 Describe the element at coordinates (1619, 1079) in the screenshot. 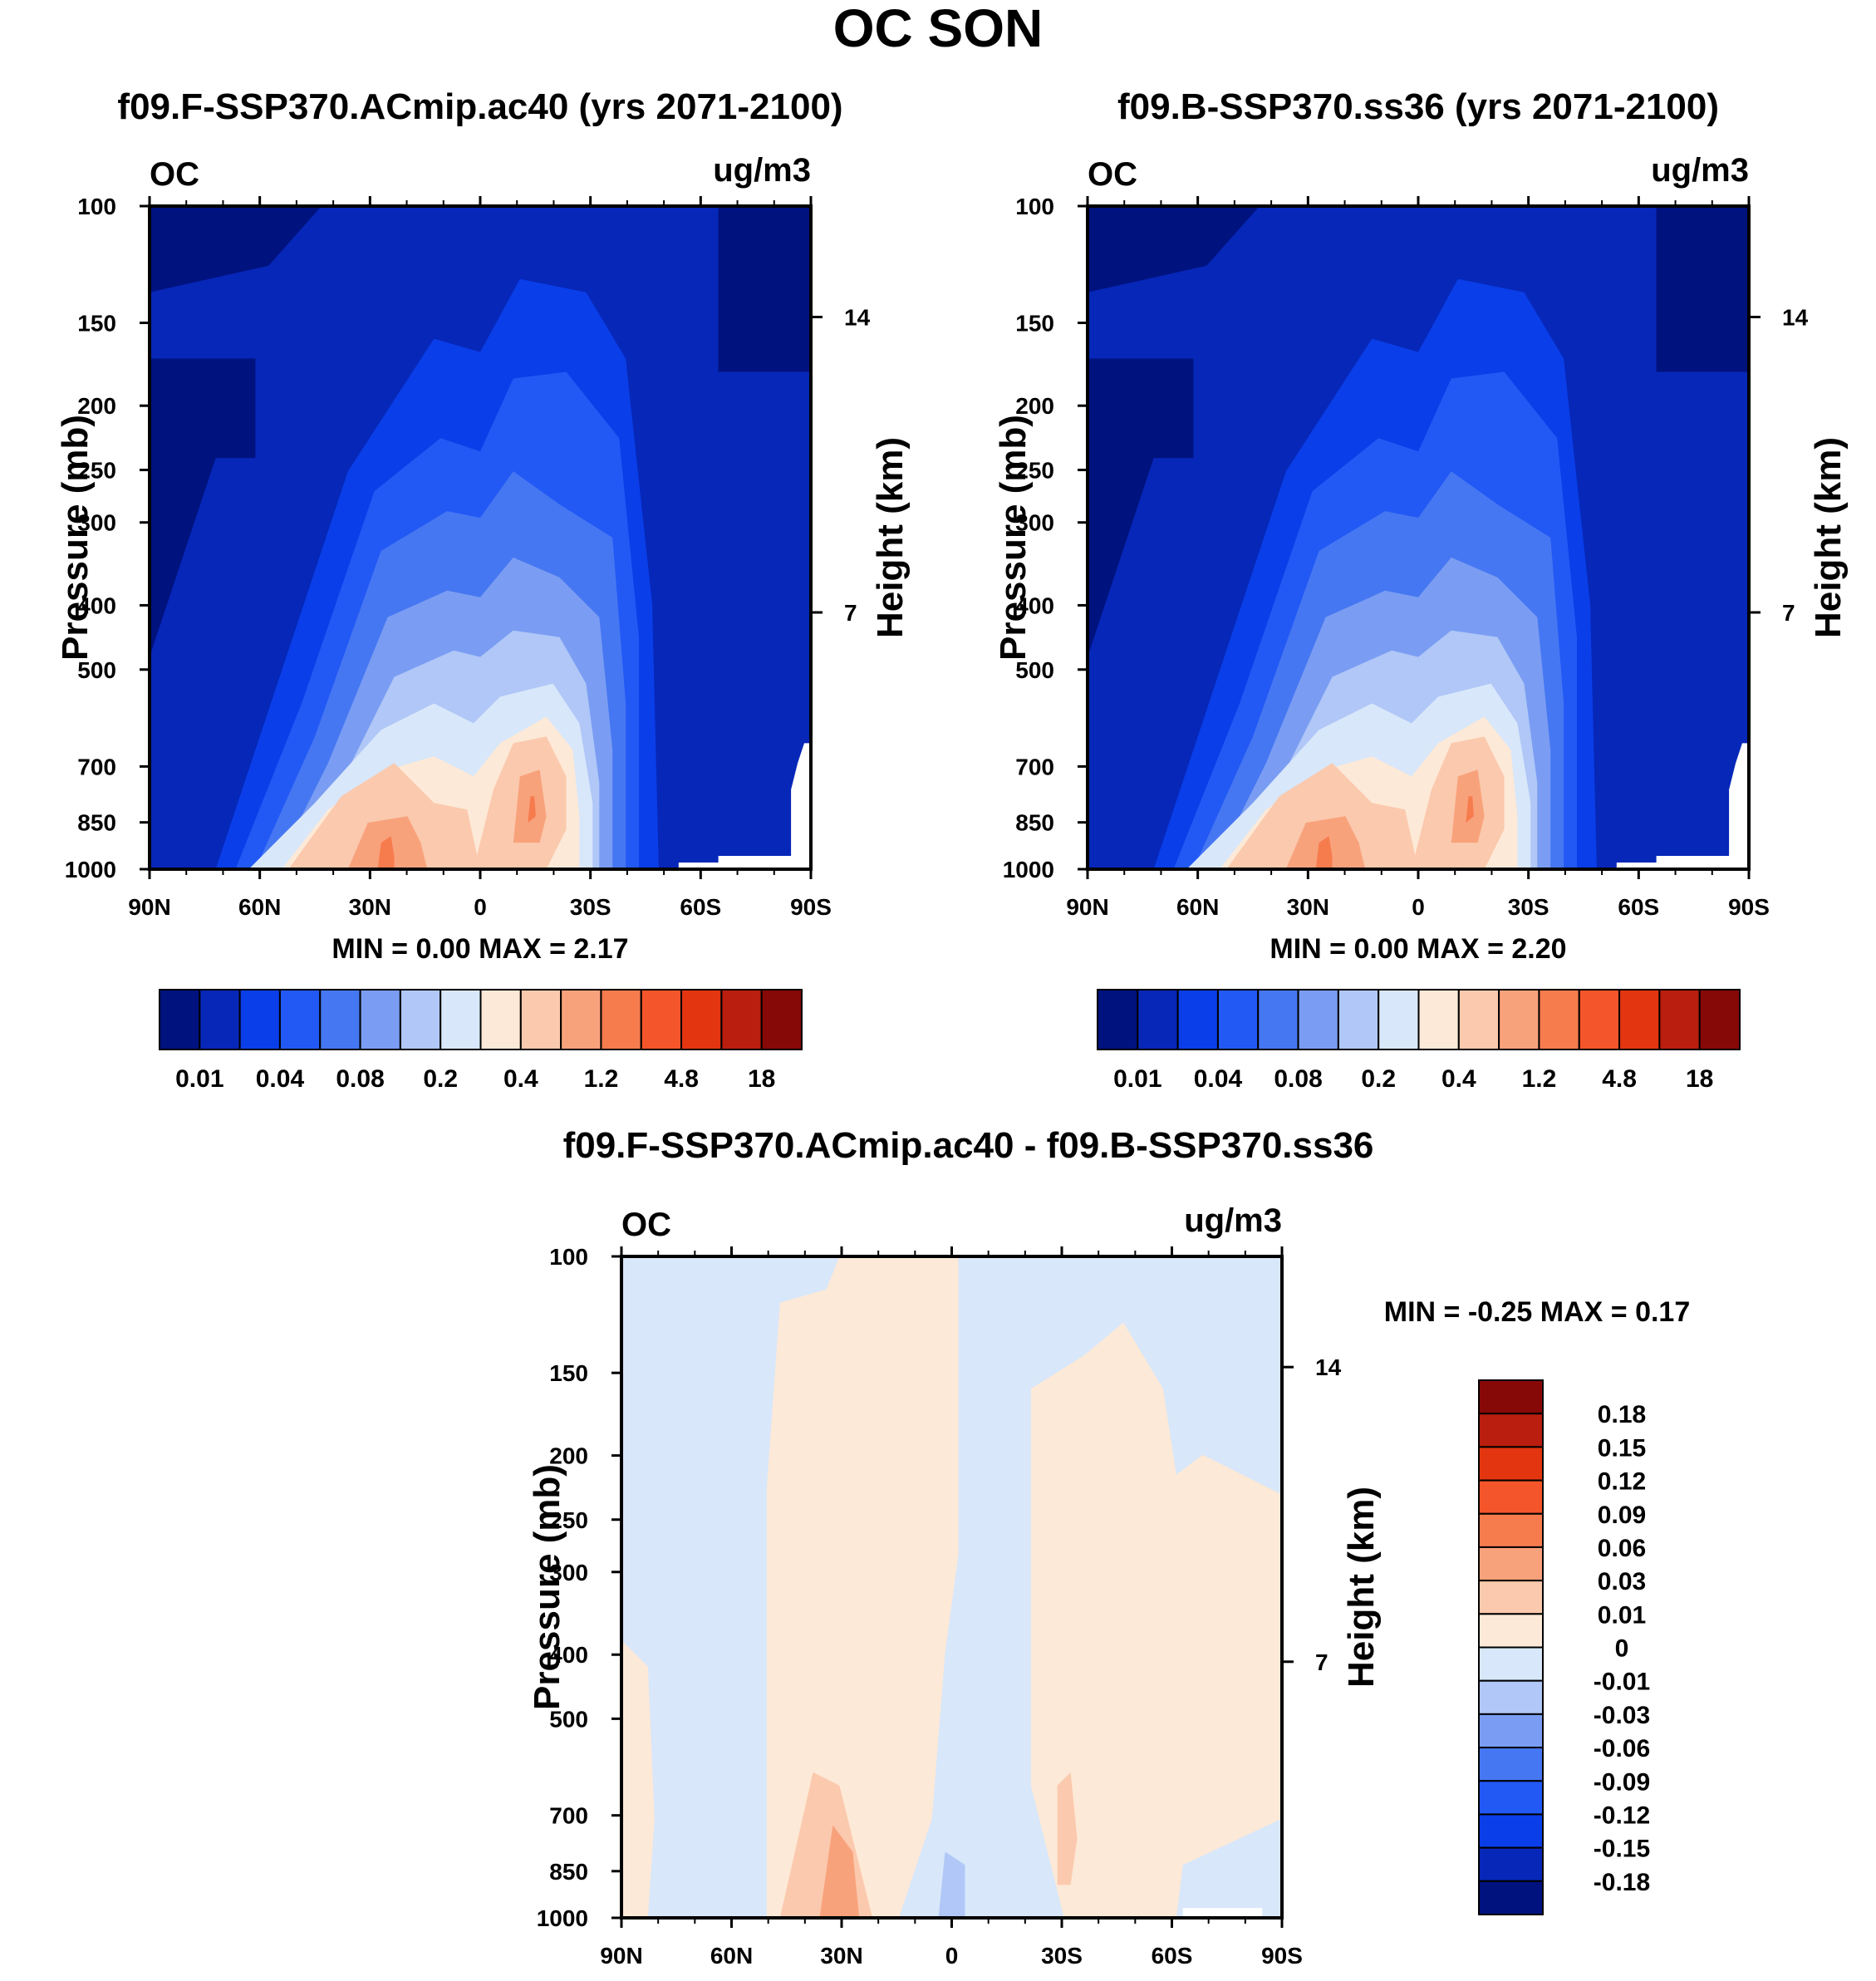

I see `colorbar-label: 4.8` at that location.